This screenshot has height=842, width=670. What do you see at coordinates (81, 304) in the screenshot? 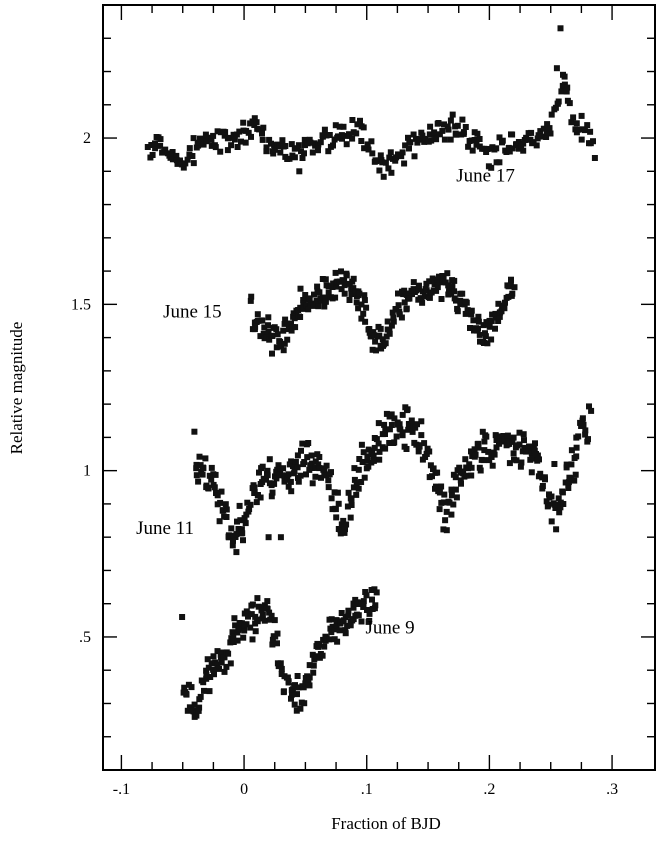
I see `y-tick-label: 1.5` at bounding box center [81, 304].